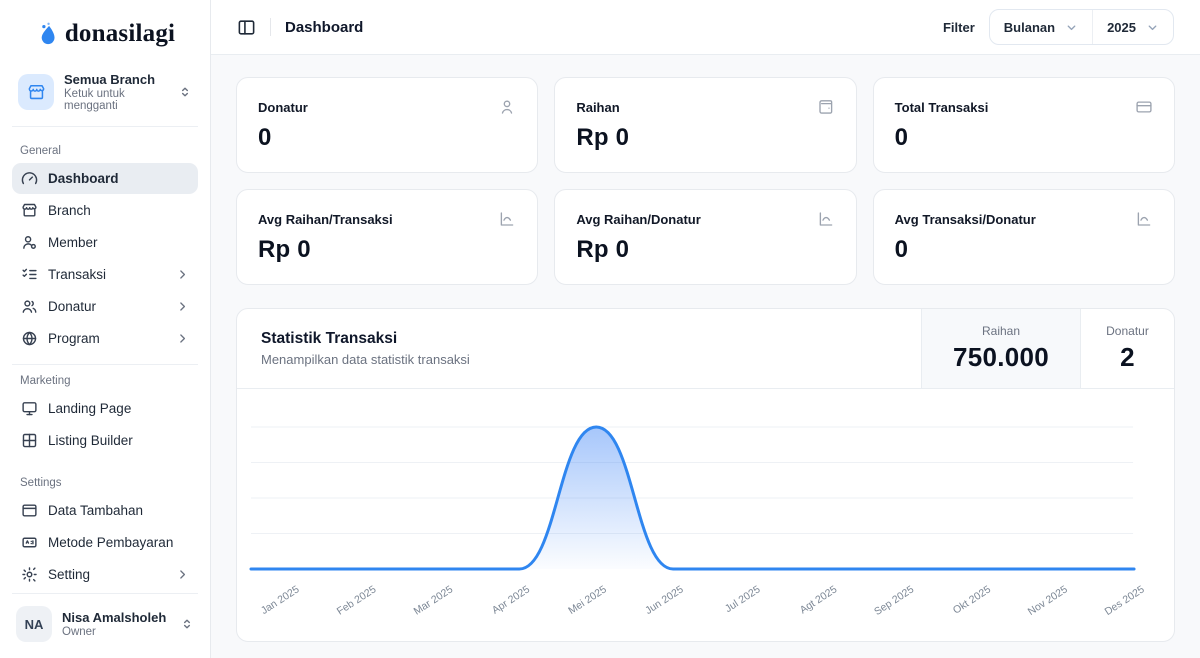  Describe the element at coordinates (48, 34) in the screenshot. I see `droplet-logo-icon` at that location.